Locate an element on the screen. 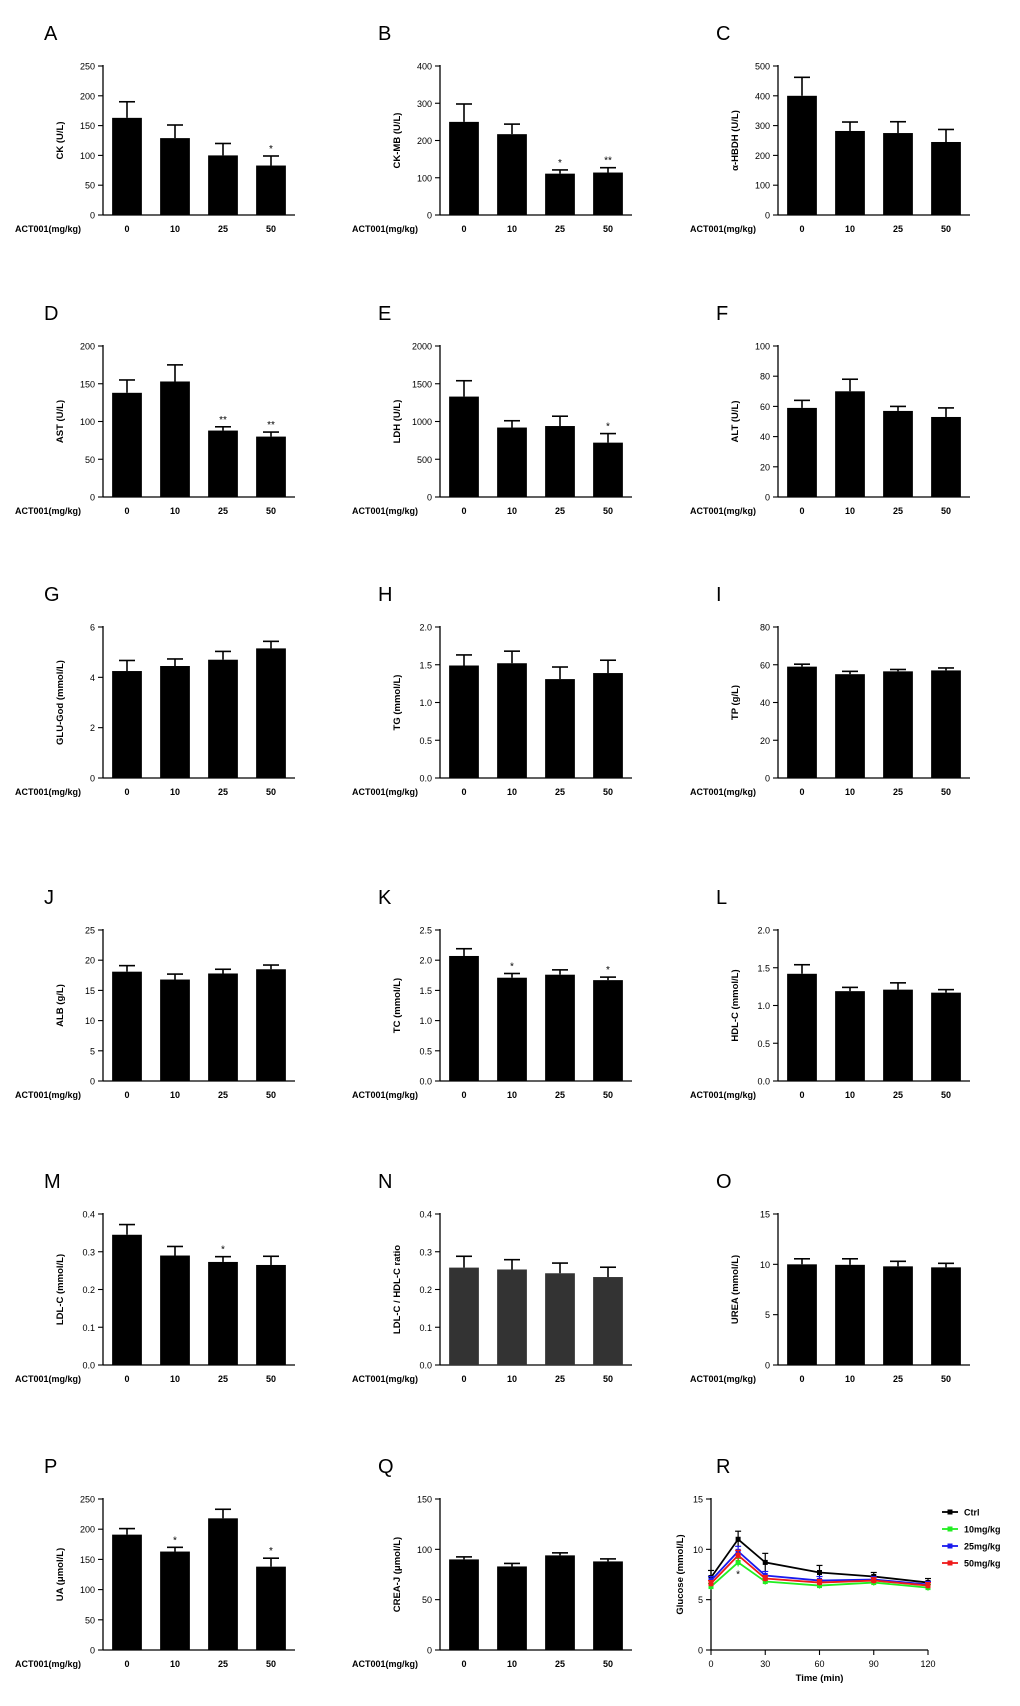 The image size is (1020, 1706). y-tick-label: 25 is located at coordinates (90, 931).